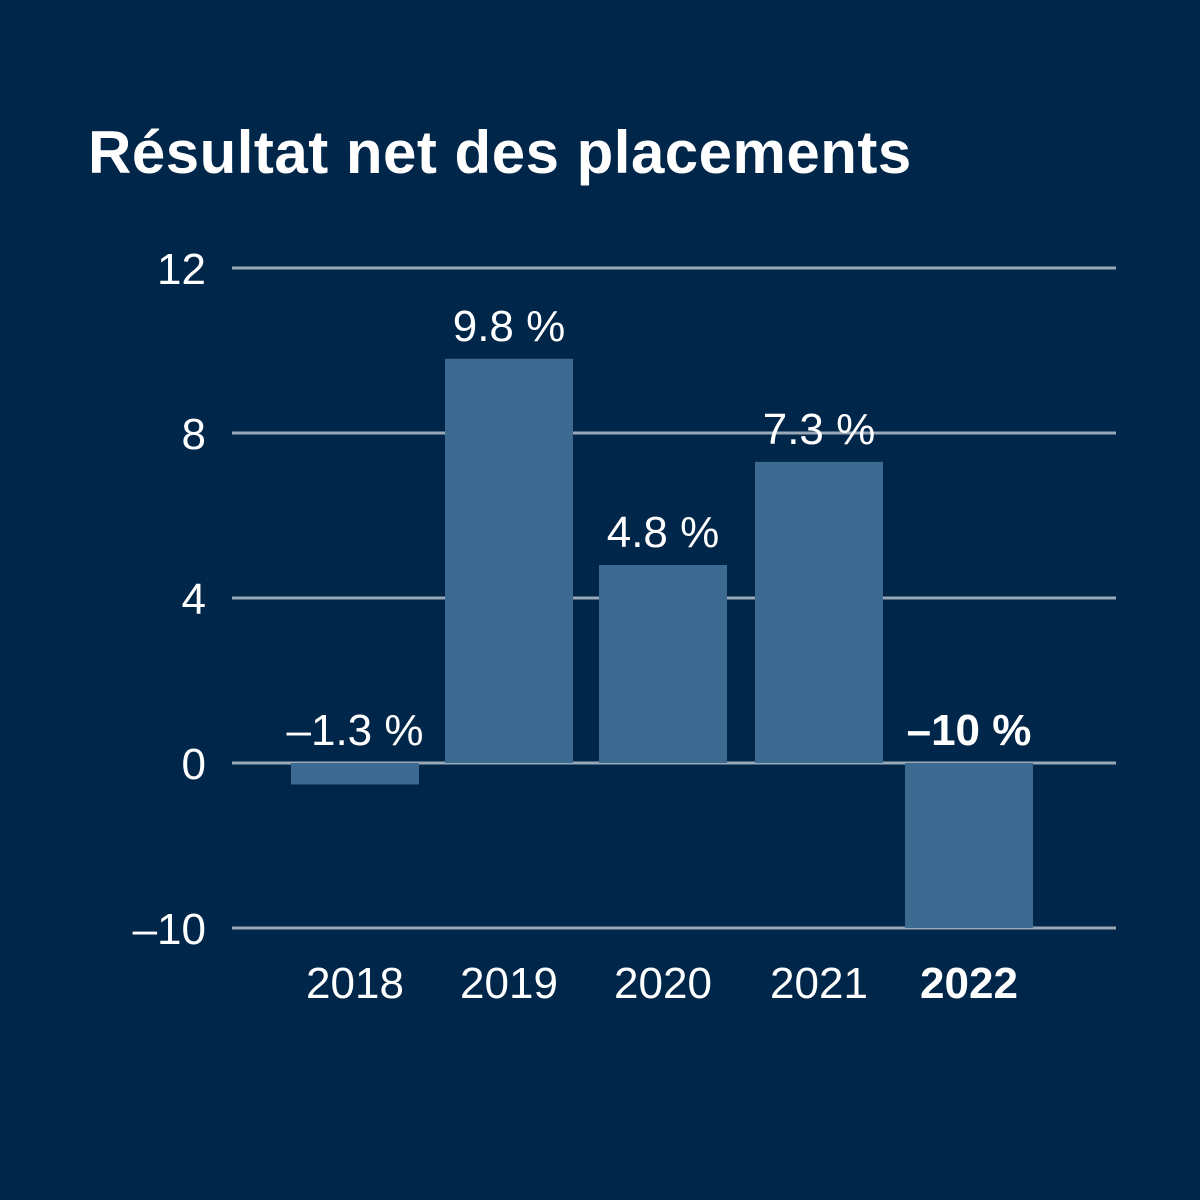  What do you see at coordinates (509, 983) in the screenshot?
I see `x-tick-label-2019: 2019` at bounding box center [509, 983].